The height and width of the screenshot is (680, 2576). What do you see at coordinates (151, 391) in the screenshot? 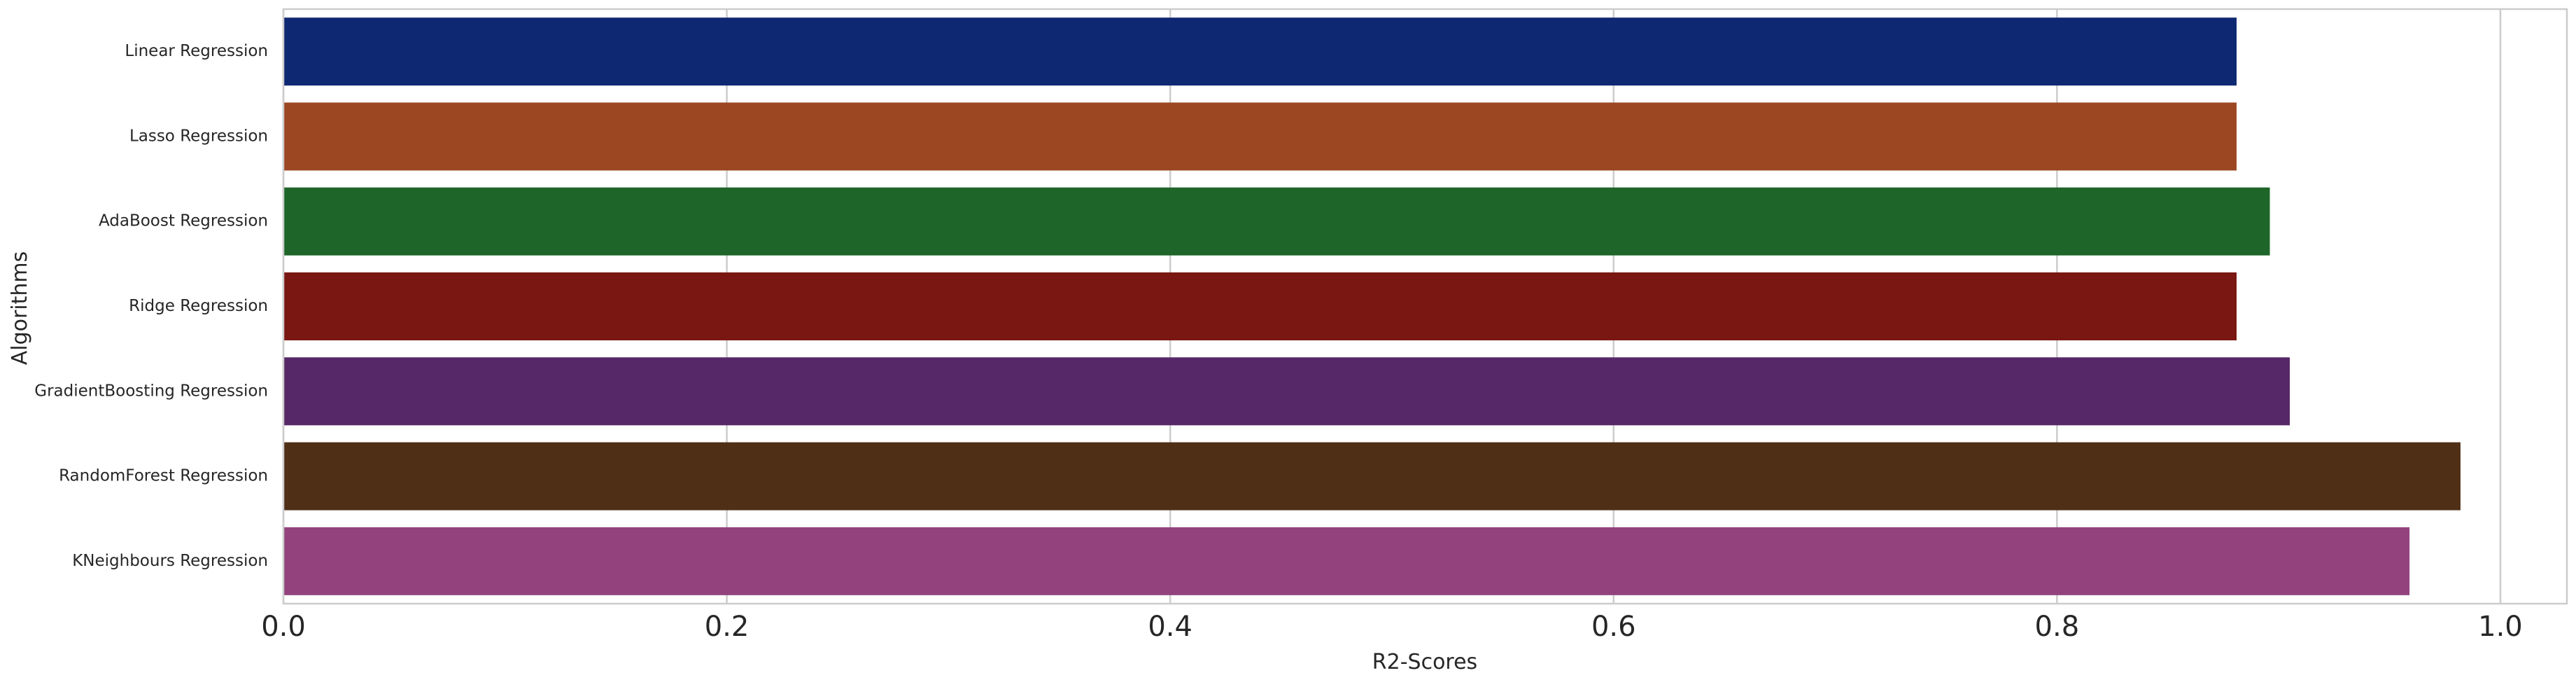
I see `category-label: GradientBoosting Regression` at bounding box center [151, 391].